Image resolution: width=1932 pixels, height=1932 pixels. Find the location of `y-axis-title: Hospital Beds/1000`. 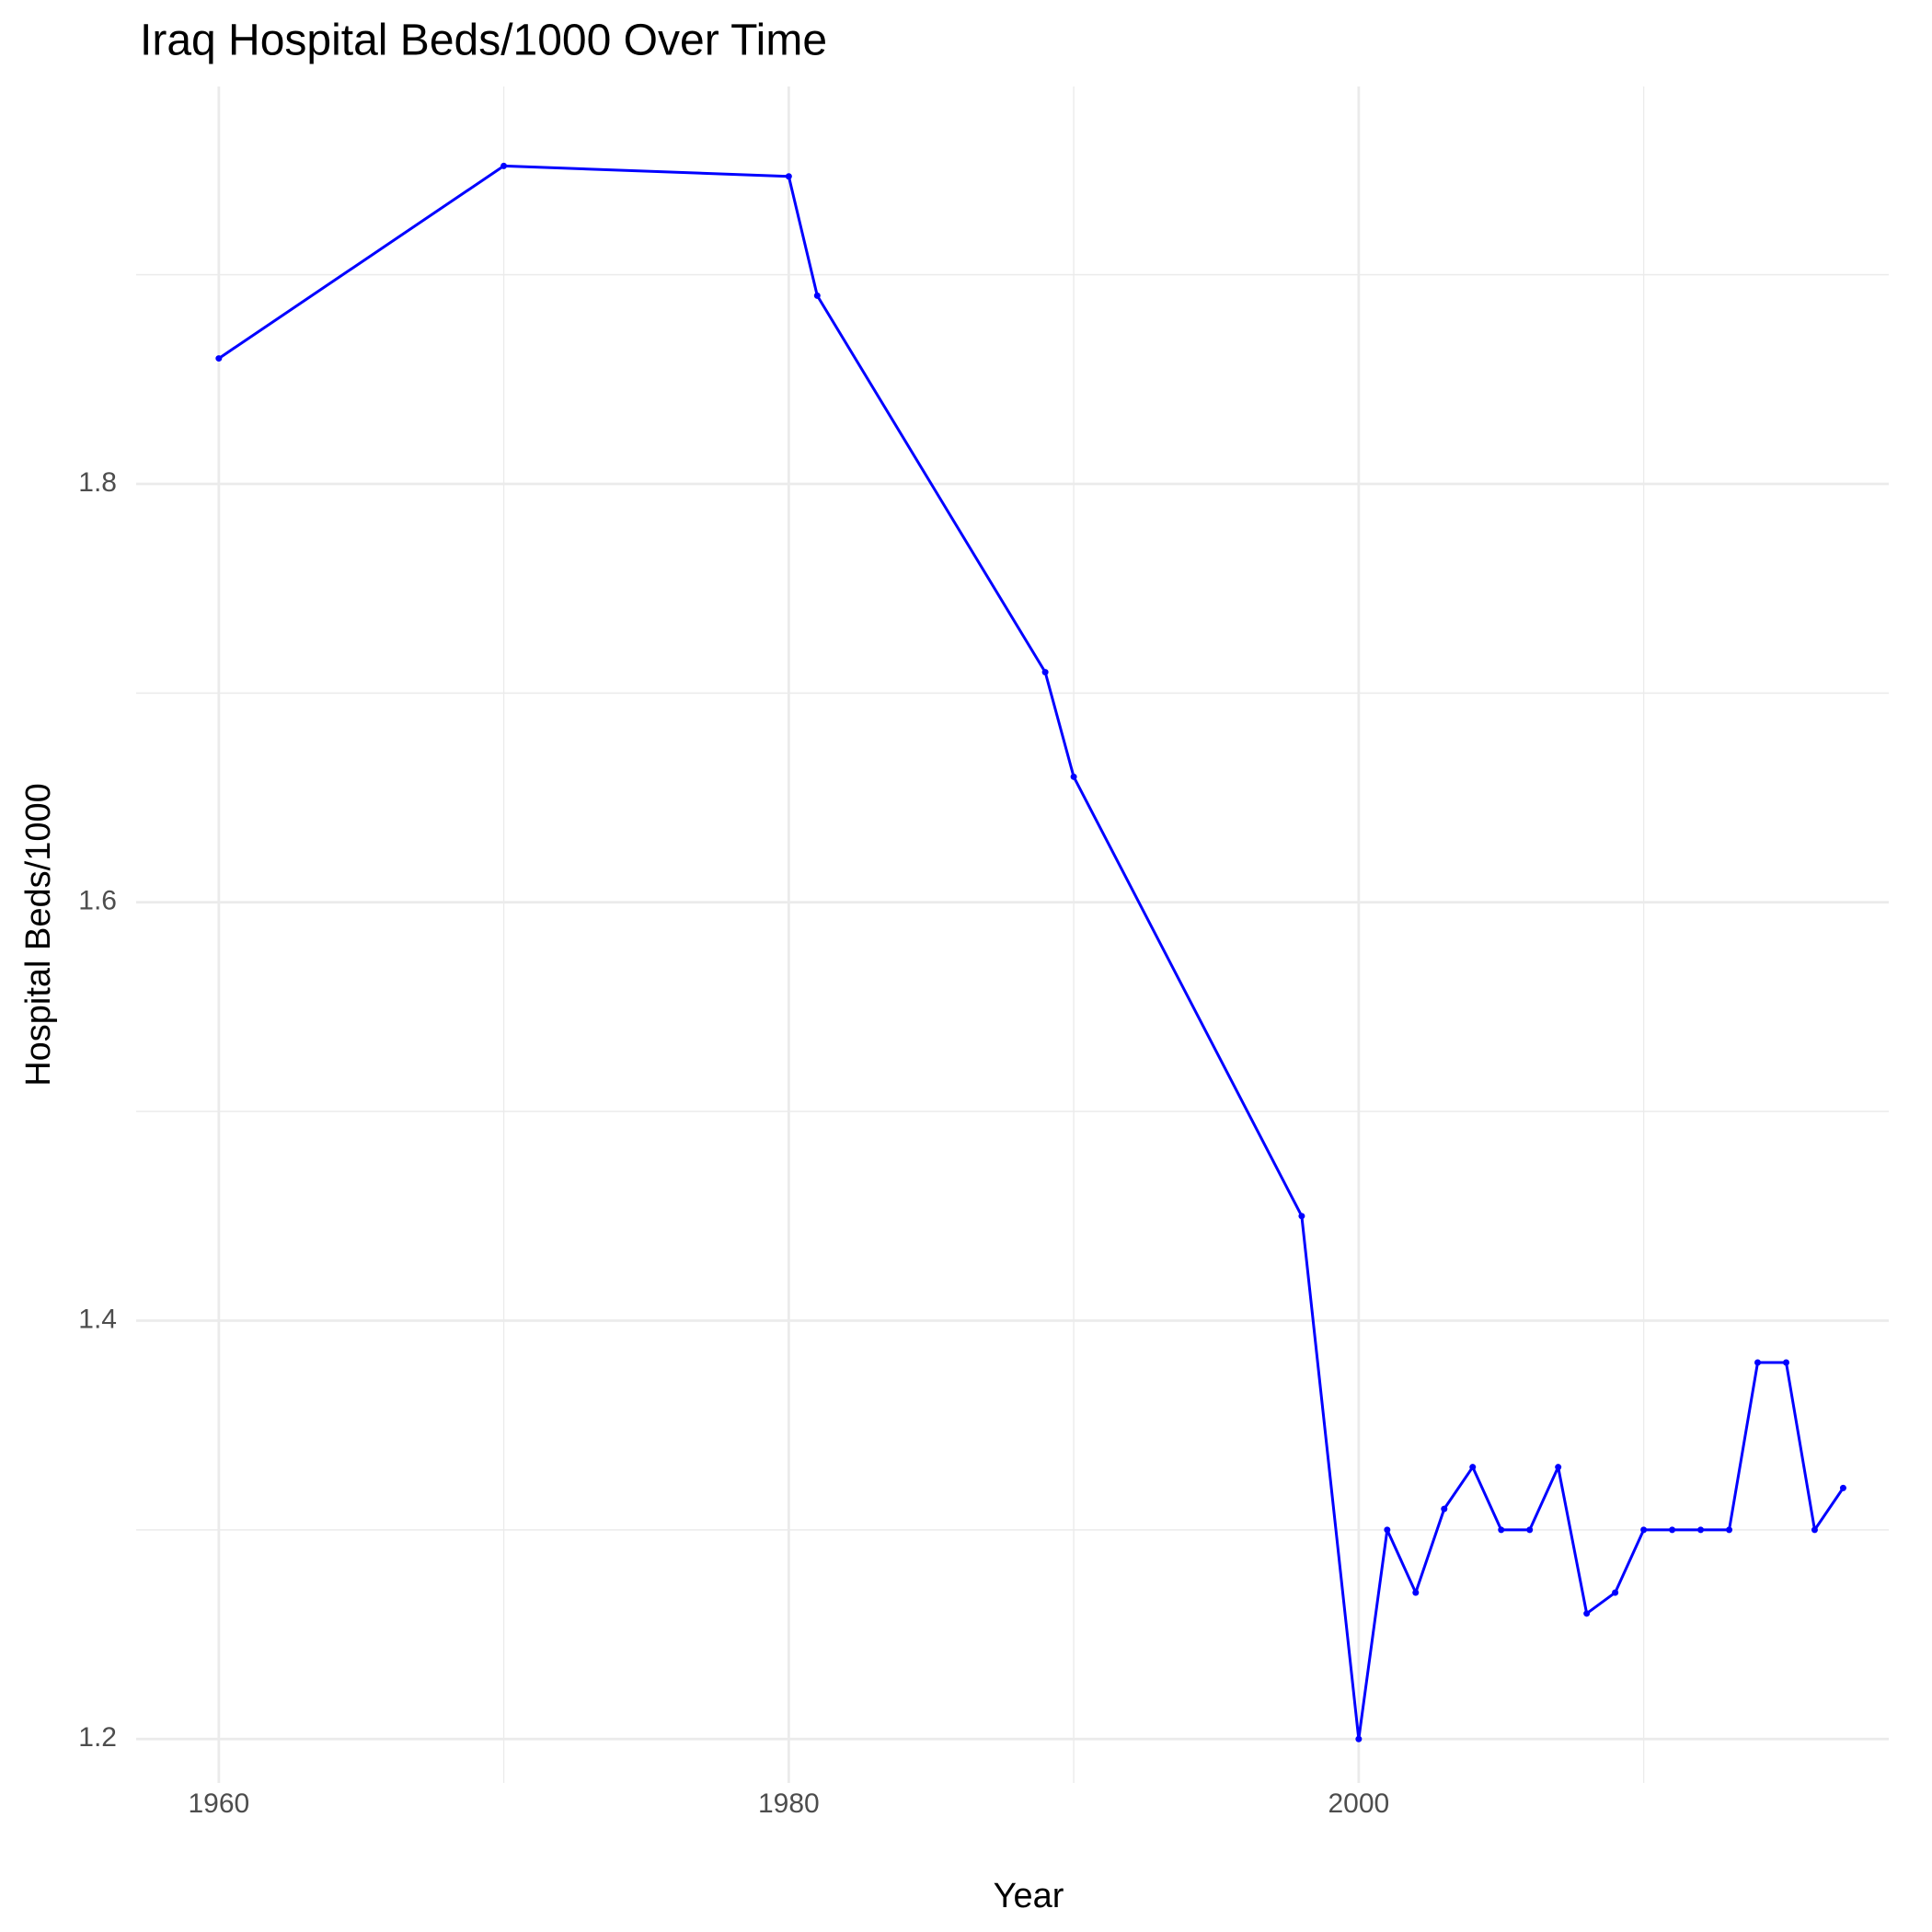

y-axis-title: Hospital Beds/1000 is located at coordinates (38, 935).